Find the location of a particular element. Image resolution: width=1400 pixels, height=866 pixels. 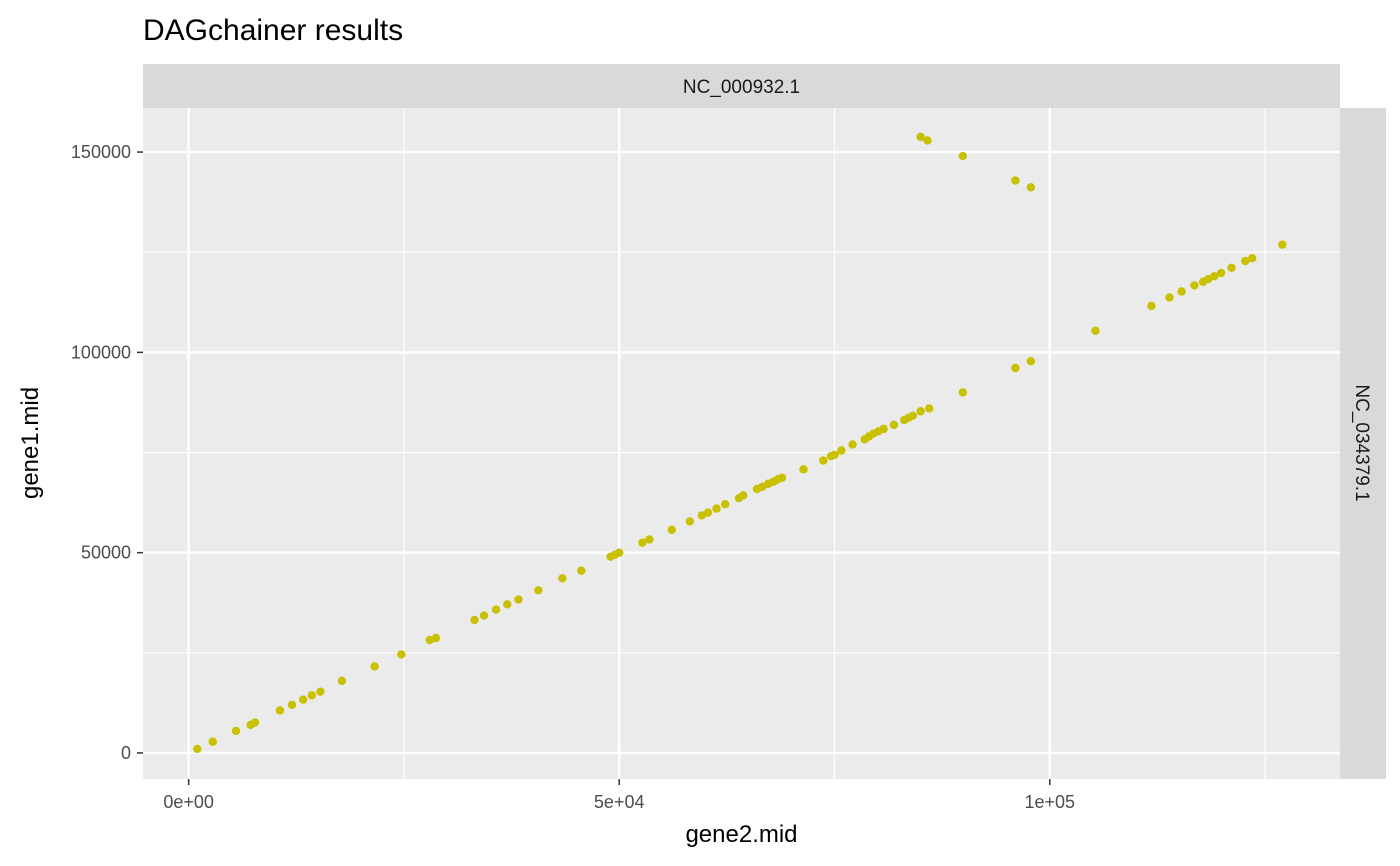

top-strip-label: NC_000932.1 is located at coordinates (741, 87).